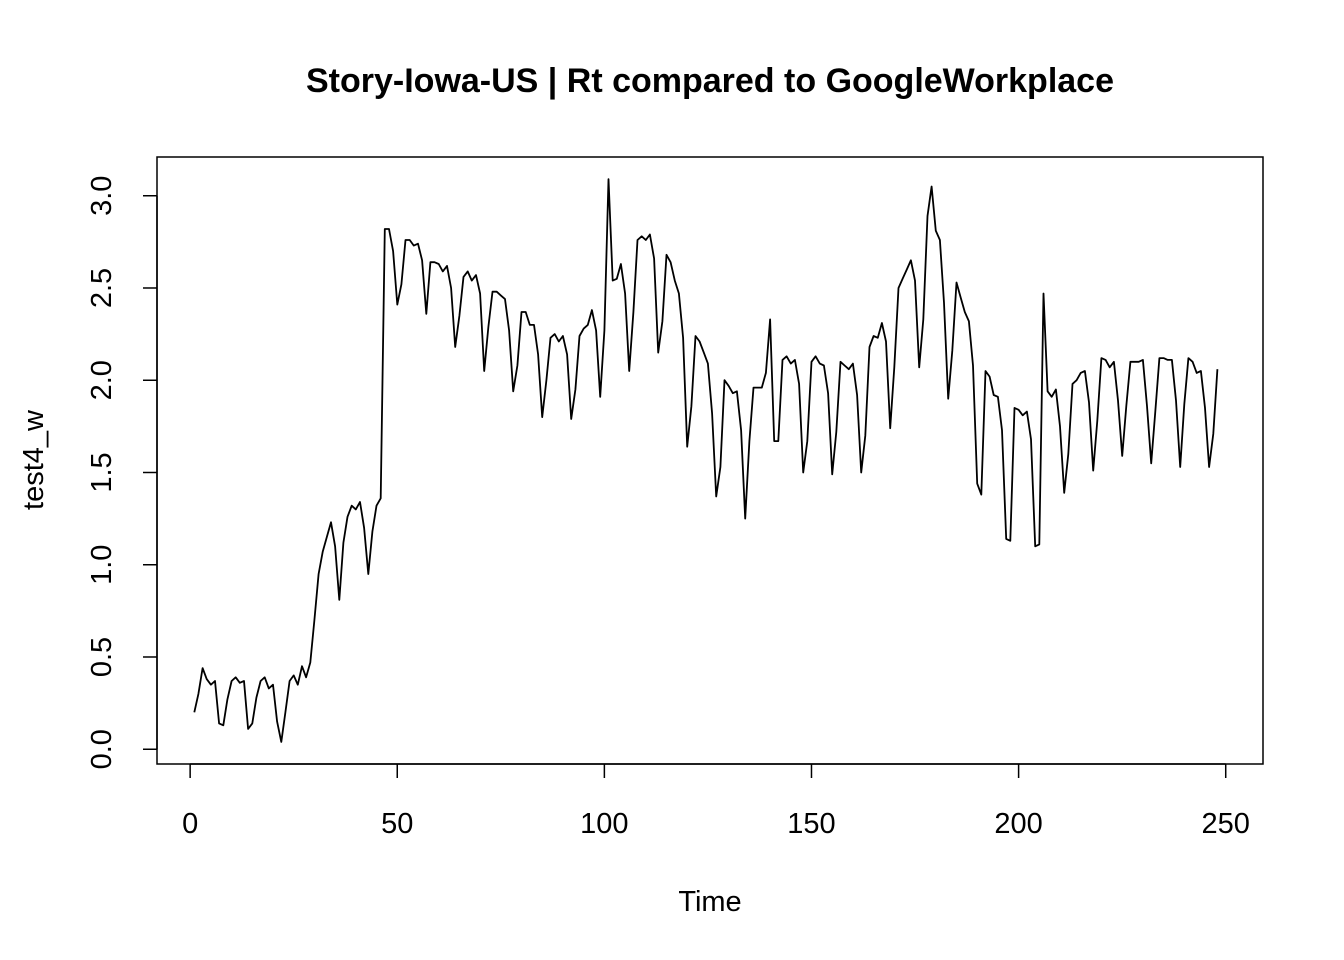 Image resolution: width=1344 pixels, height=960 pixels. I want to click on x-tick-label: 50, so click(397, 824).